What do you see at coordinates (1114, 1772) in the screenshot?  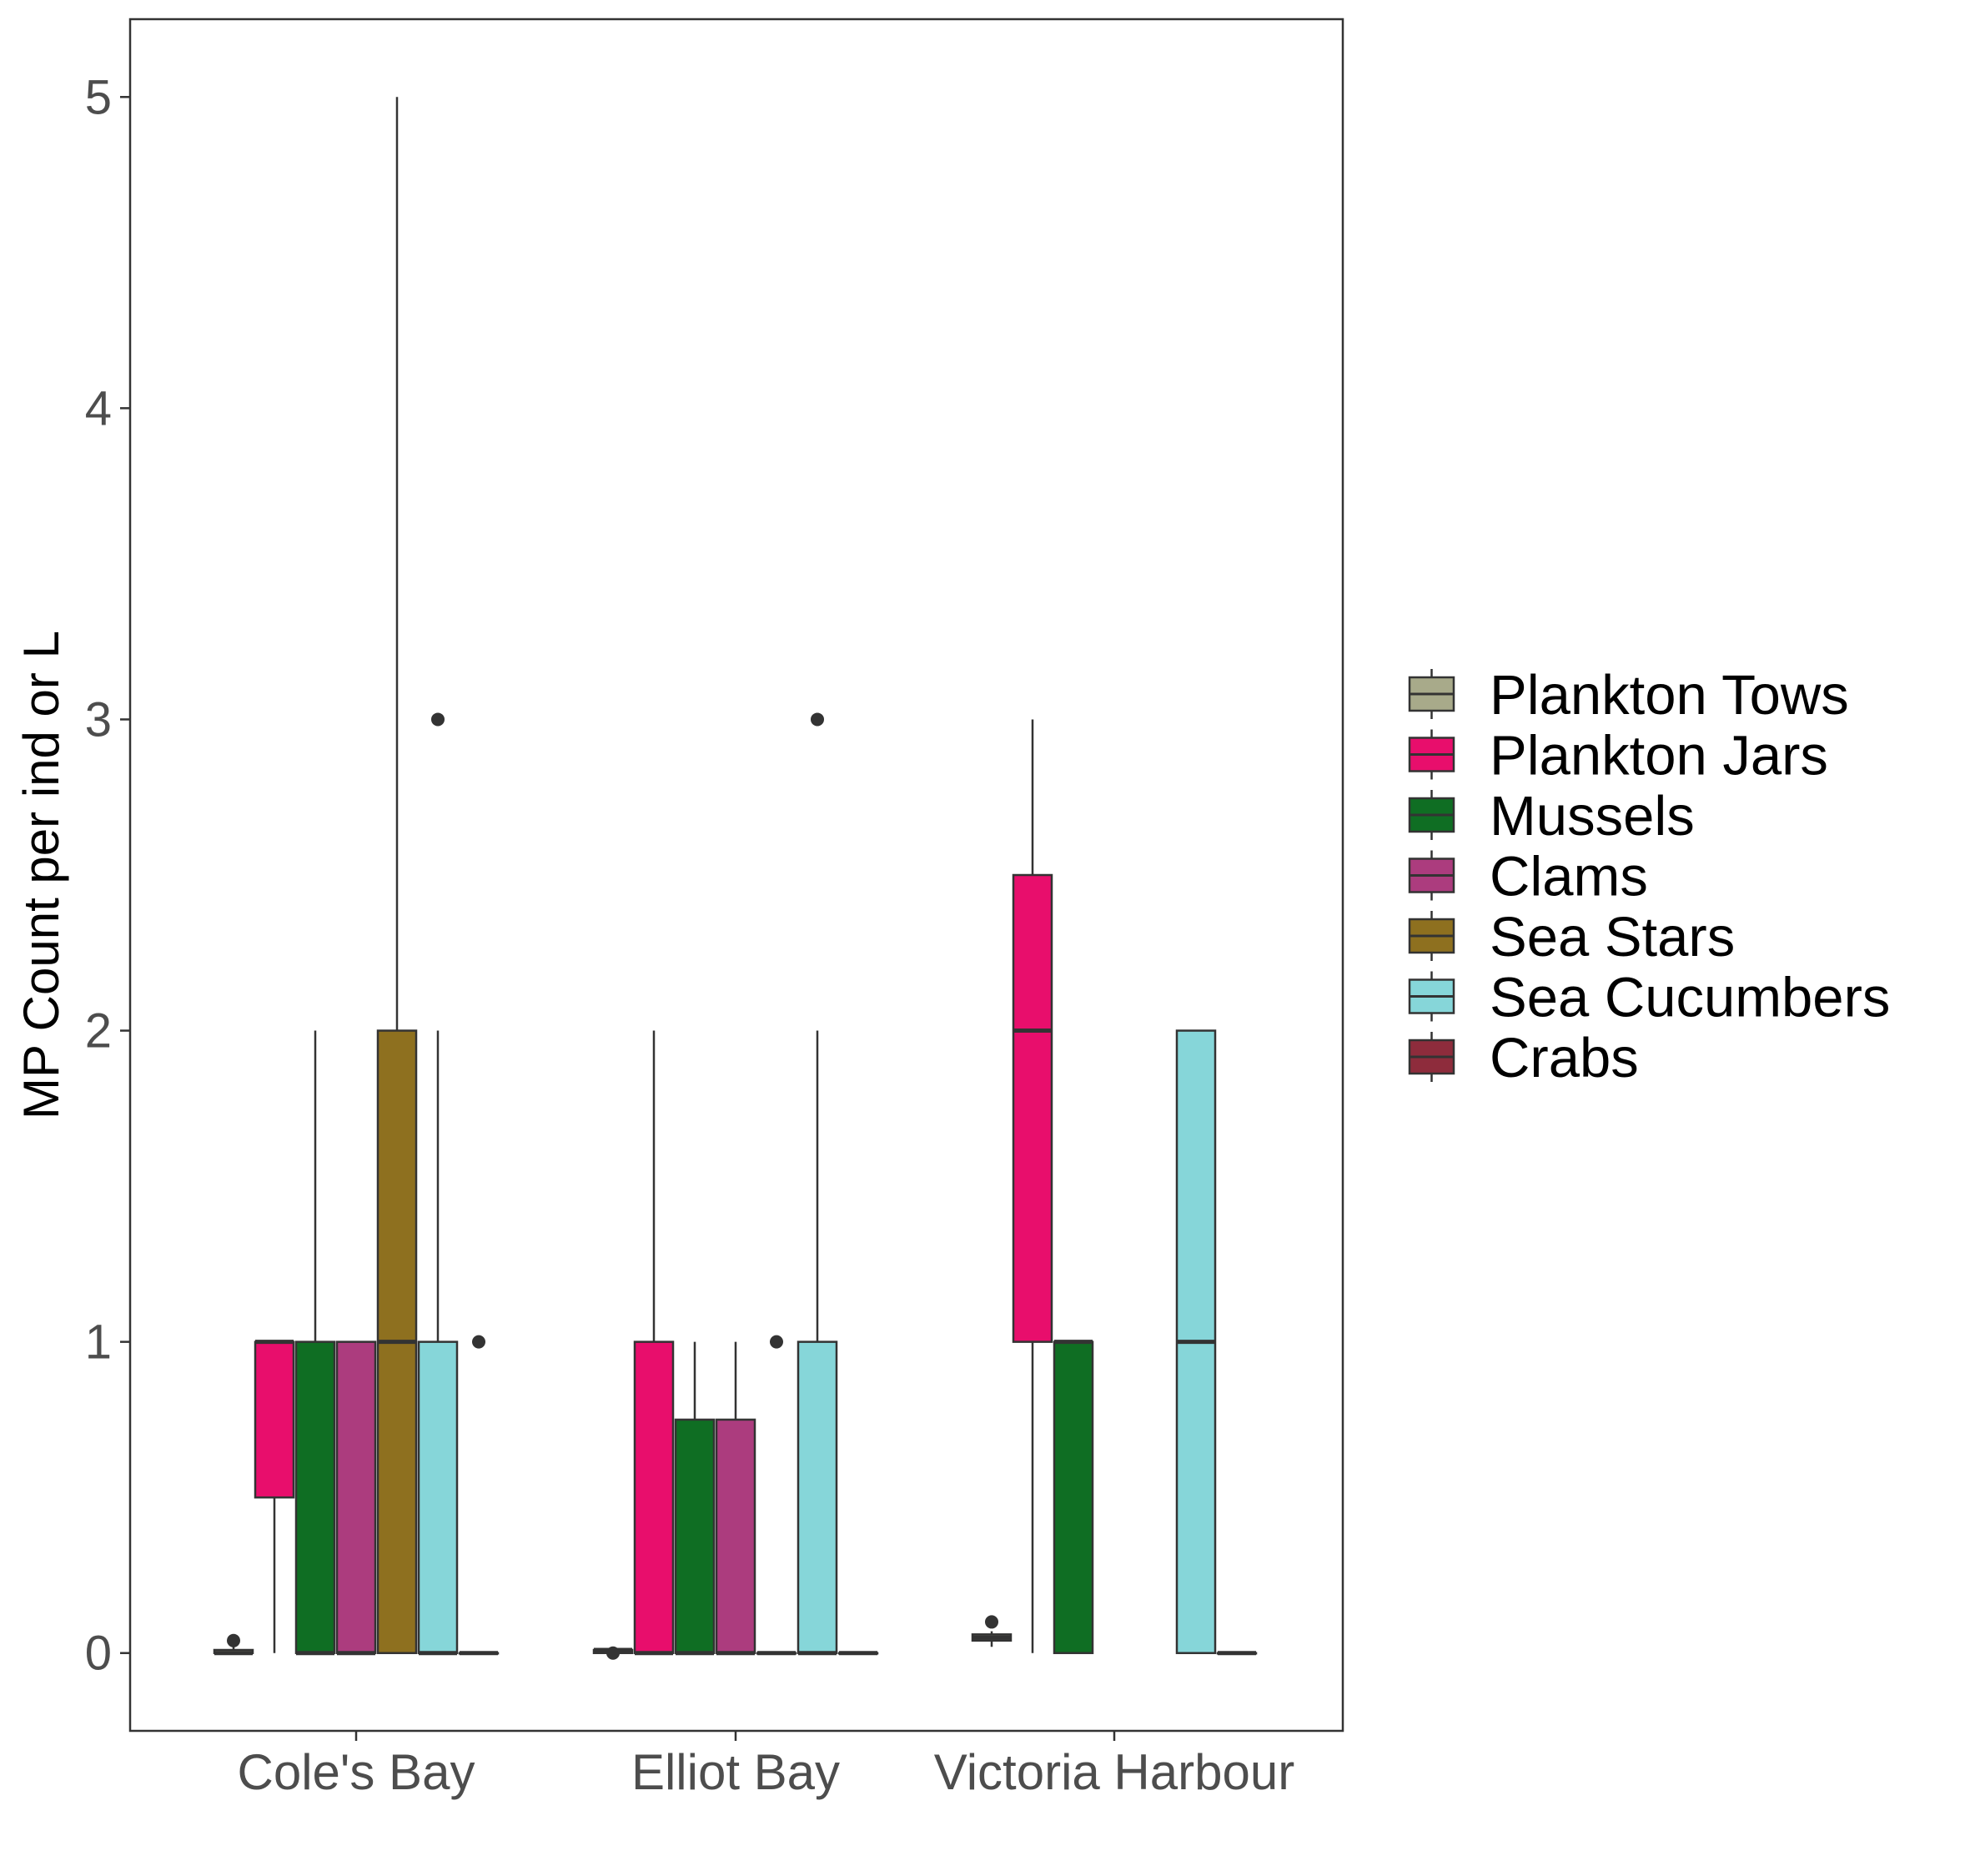 I see `x-tick-label: Victoria Harbour` at bounding box center [1114, 1772].